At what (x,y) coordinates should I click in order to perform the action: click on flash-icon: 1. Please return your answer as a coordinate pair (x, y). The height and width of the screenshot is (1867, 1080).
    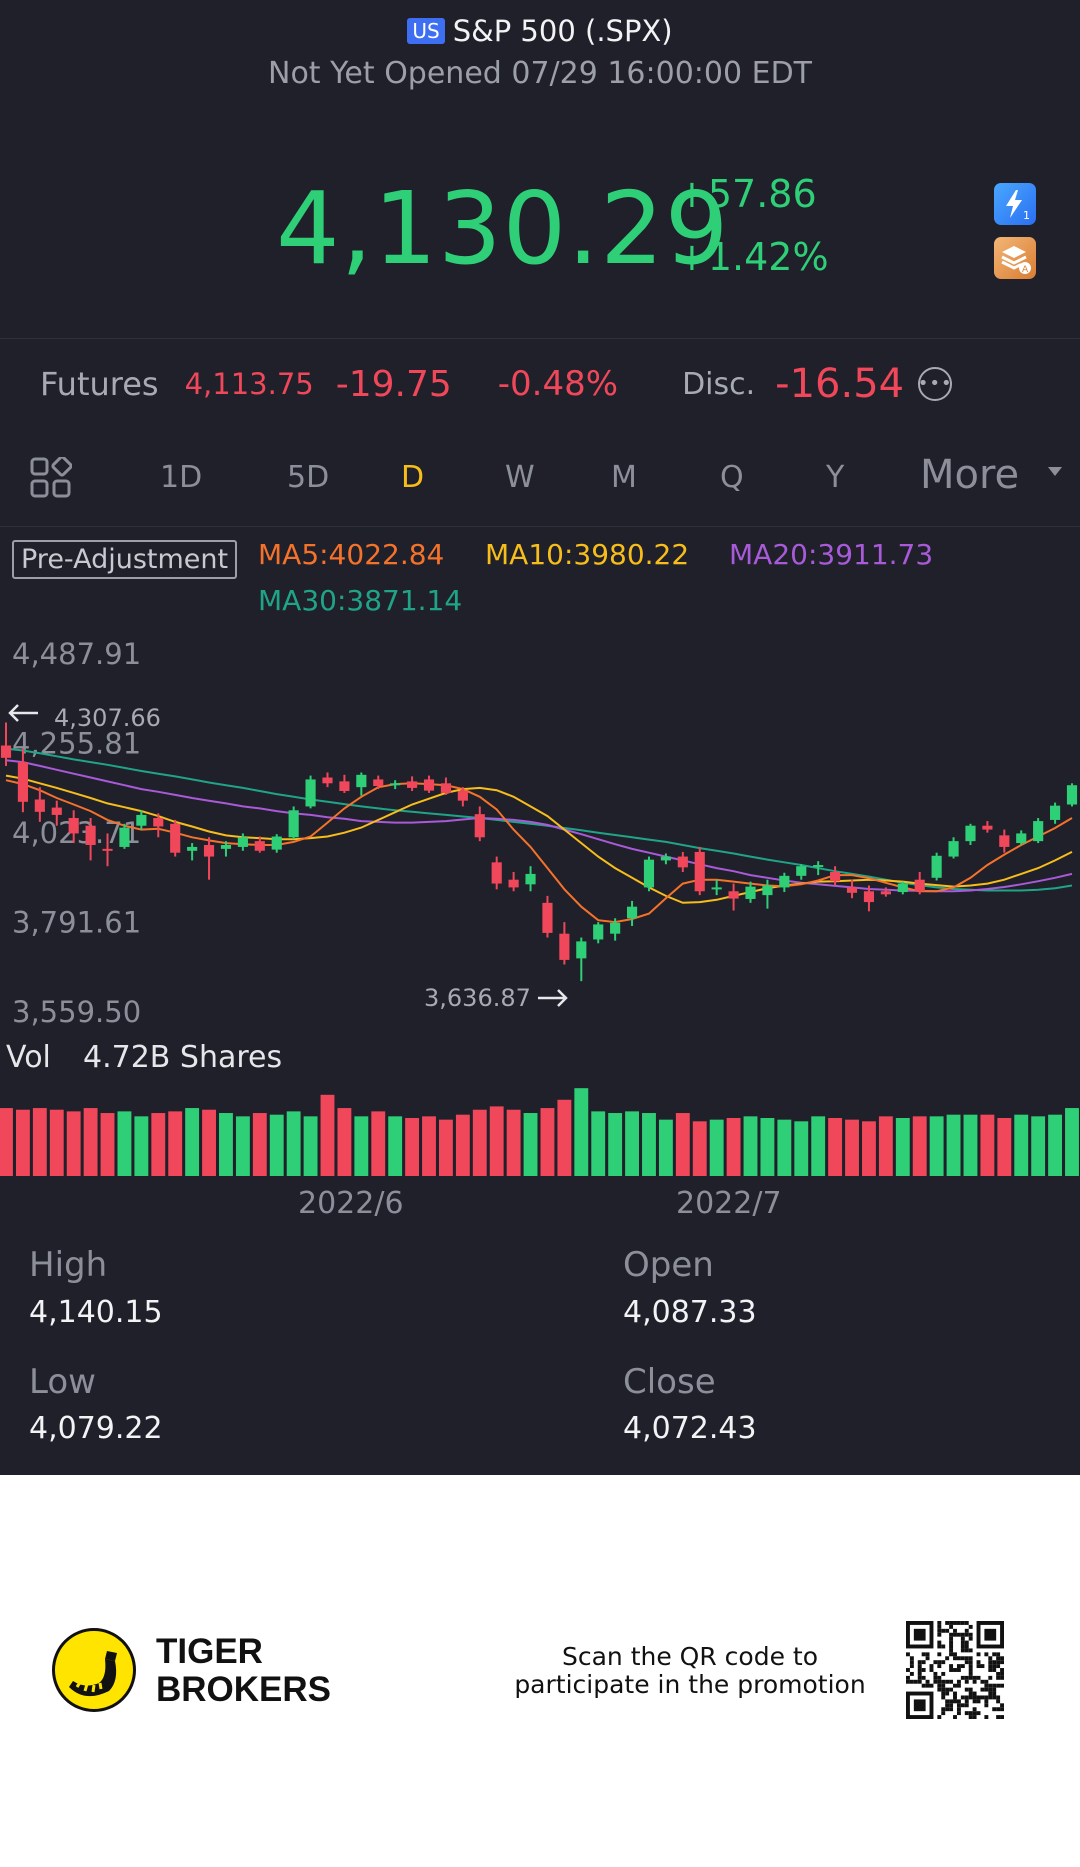
    Looking at the image, I should click on (1015, 204).